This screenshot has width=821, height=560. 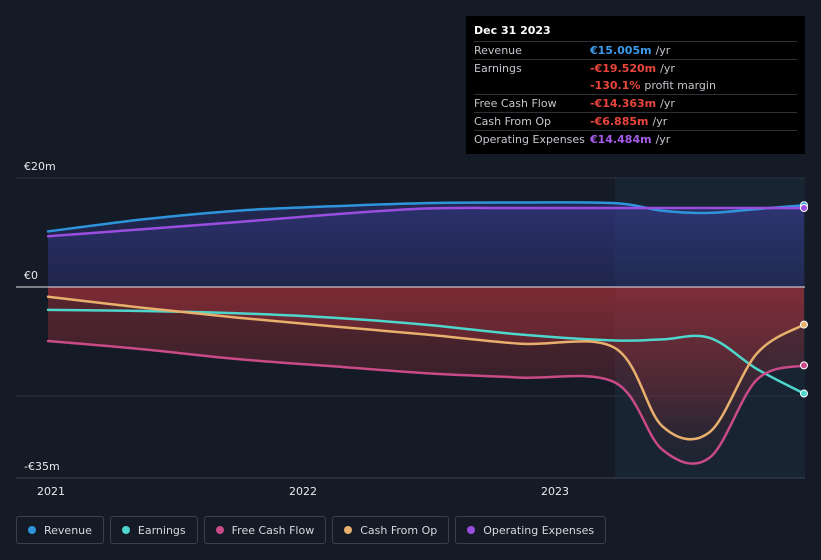 I want to click on legend-item-cash-from-op: Cash From Op, so click(x=391, y=530).